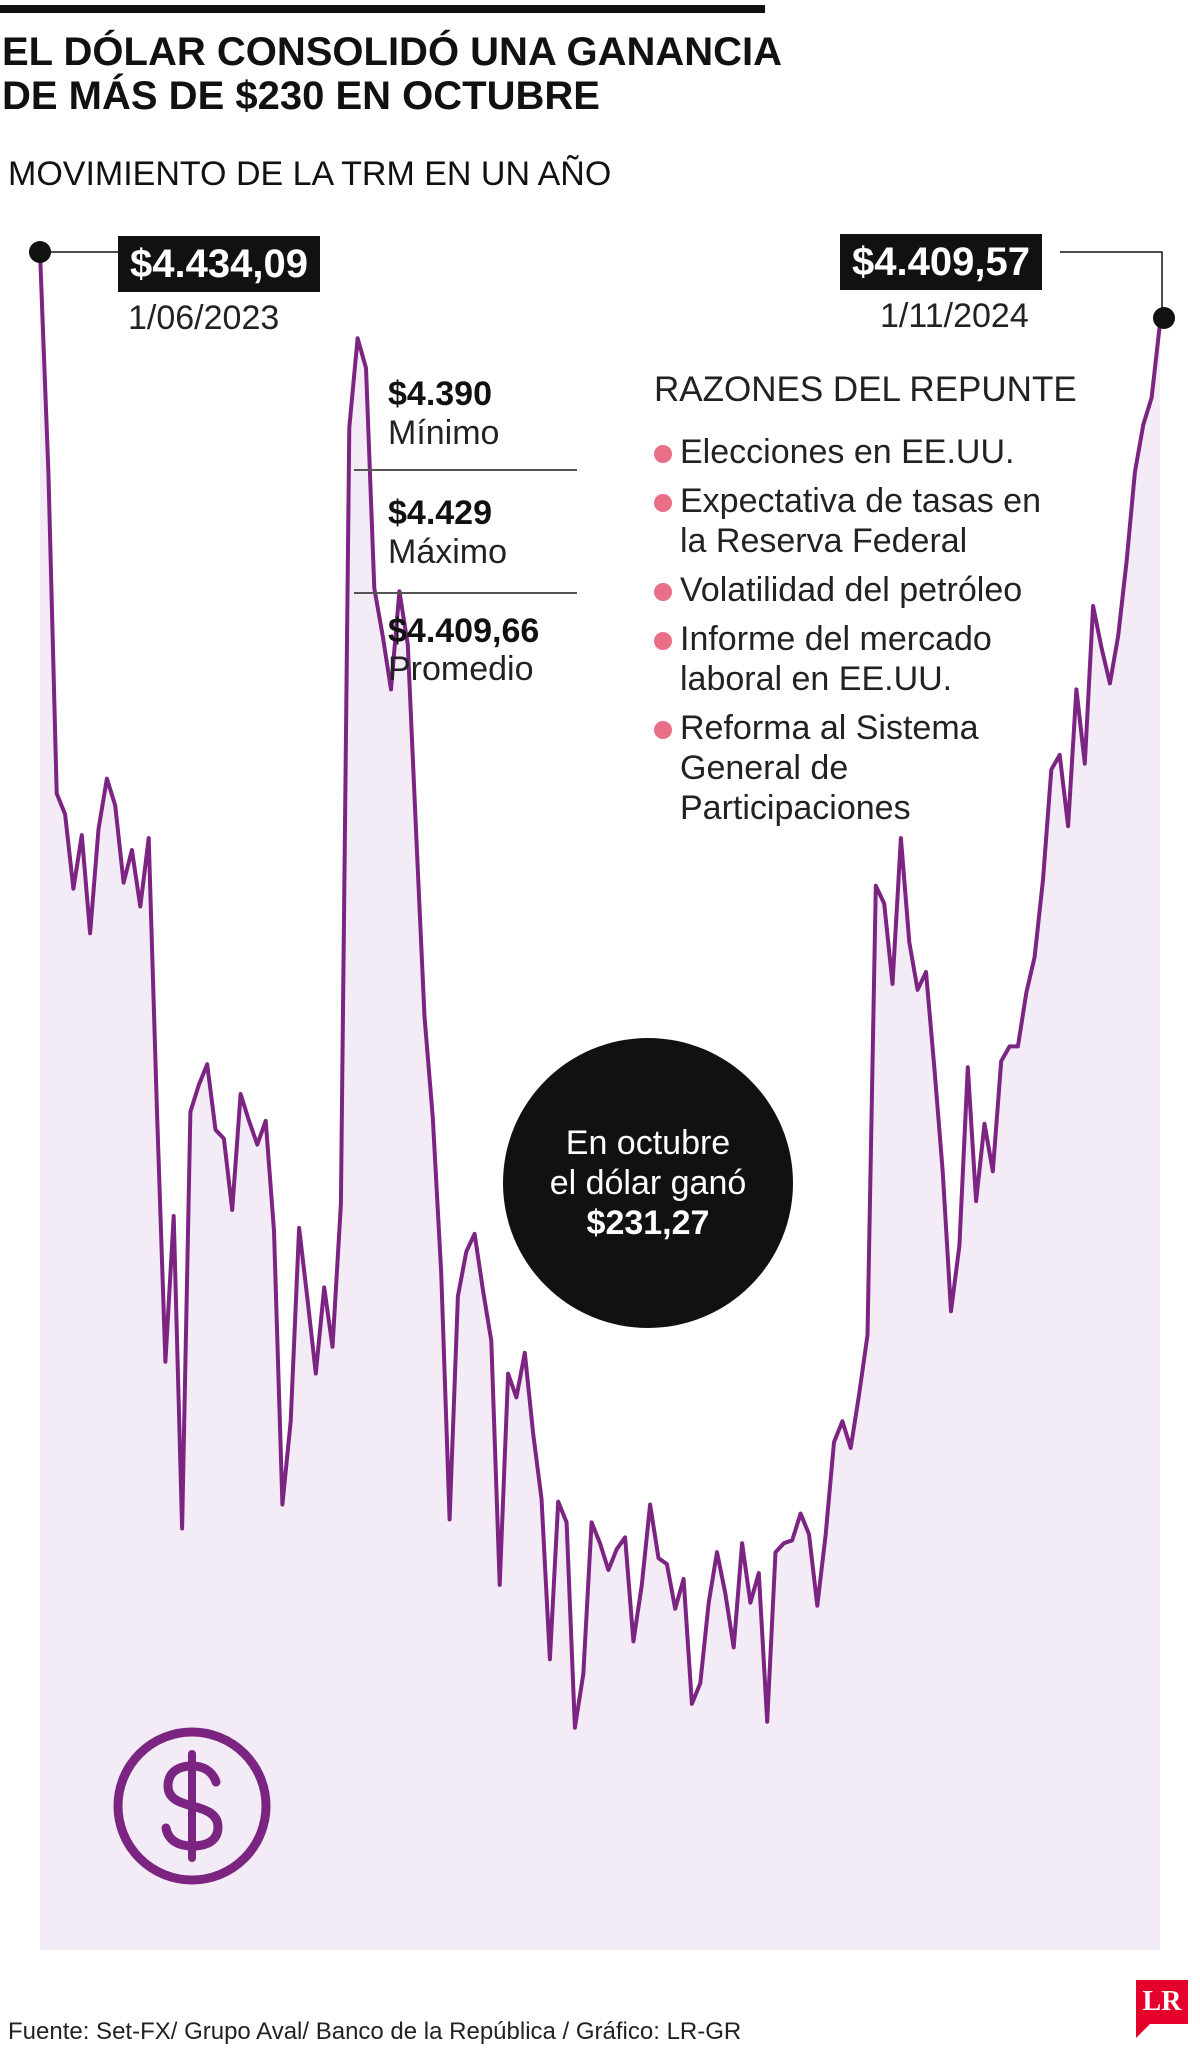 The image size is (1200, 2048). What do you see at coordinates (219, 264) in the screenshot?
I see `start-value-box: $4.434,09` at bounding box center [219, 264].